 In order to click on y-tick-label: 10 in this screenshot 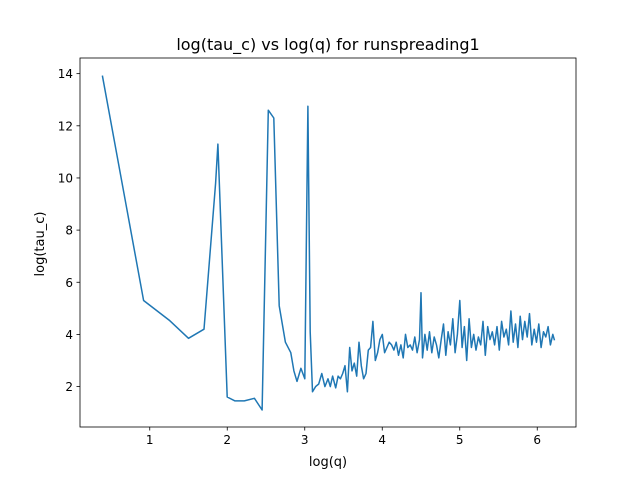, I will do `click(65, 178)`.